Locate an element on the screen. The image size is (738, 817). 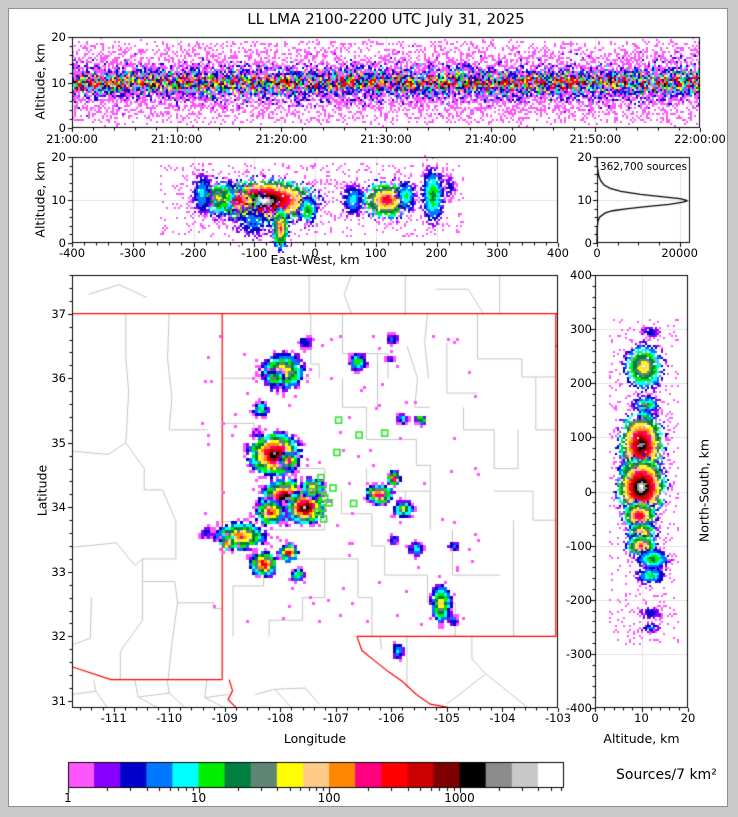
tick-label: 21:00:00 is located at coordinates (72, 139).